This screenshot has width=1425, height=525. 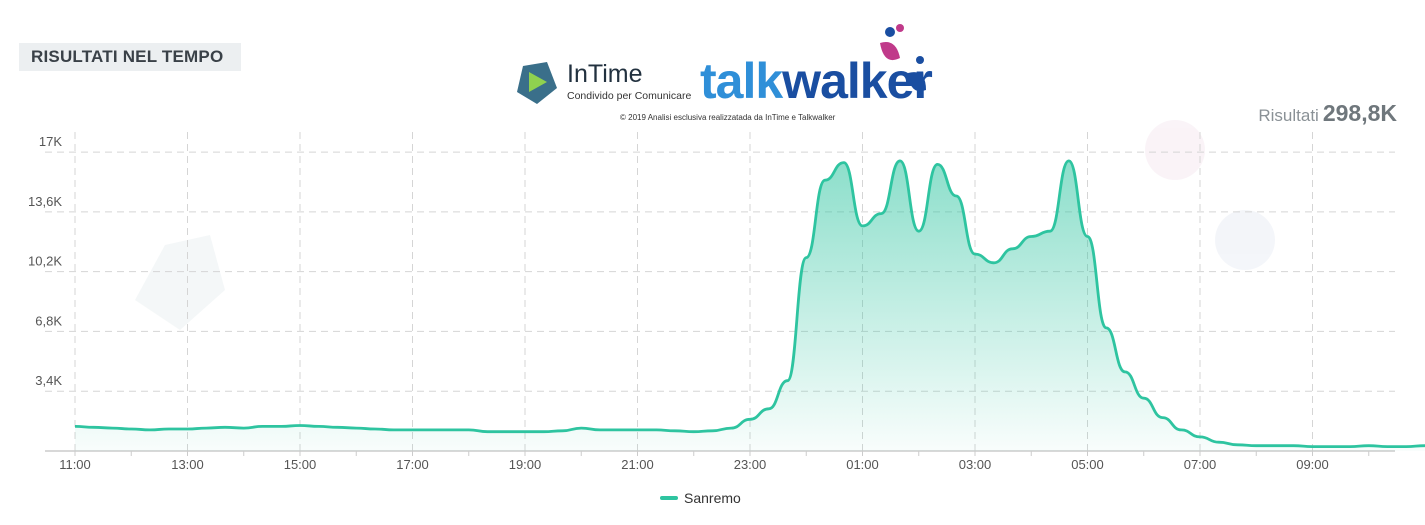 I want to click on x-tick-label: 19:00, so click(x=525, y=464).